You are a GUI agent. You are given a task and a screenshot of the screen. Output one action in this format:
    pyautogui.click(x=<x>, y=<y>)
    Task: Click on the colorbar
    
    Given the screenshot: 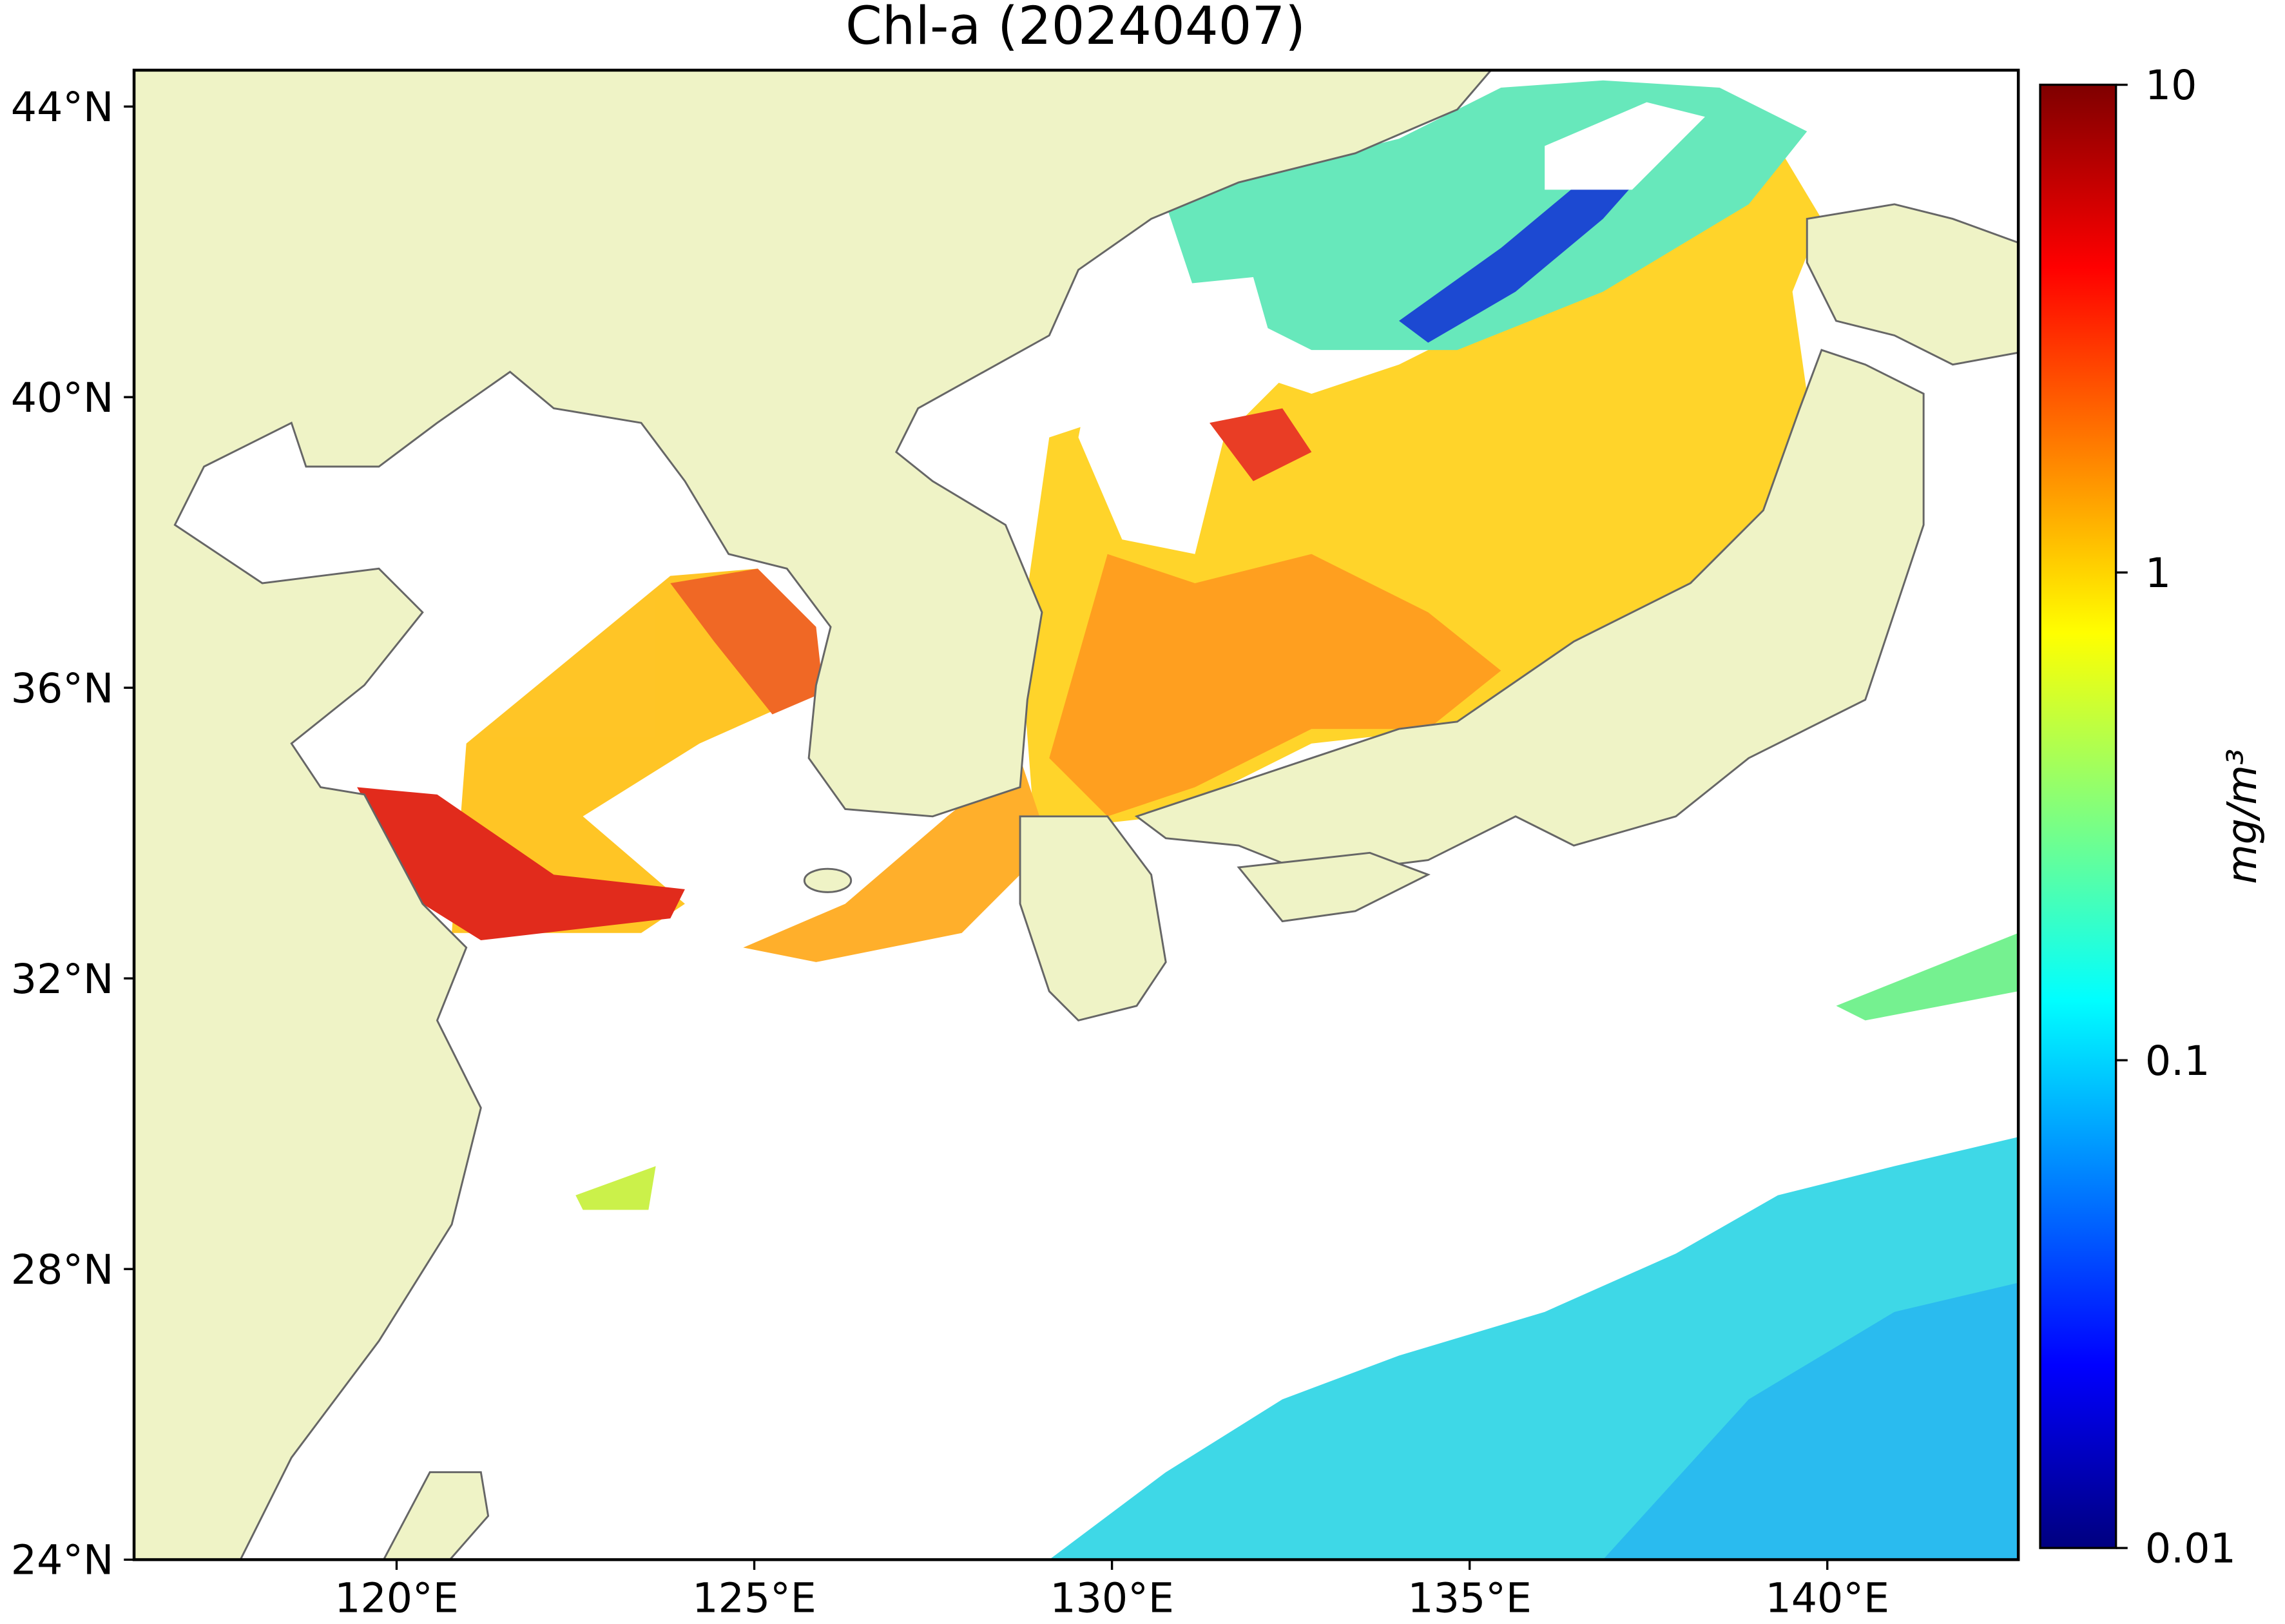 What is the action you would take?
    pyautogui.click(x=2078, y=816)
    